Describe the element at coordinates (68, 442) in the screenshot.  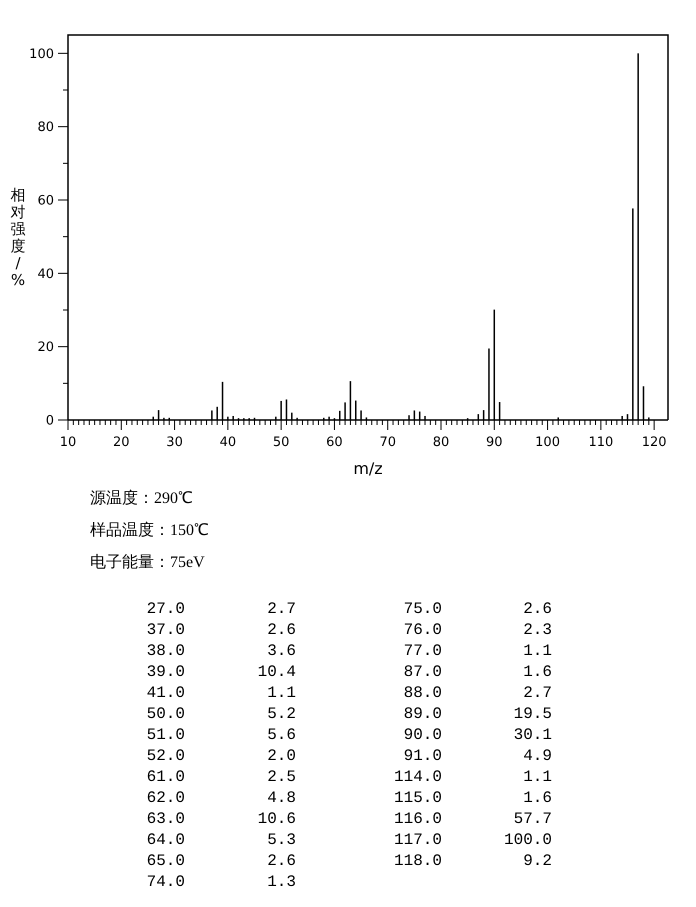
I see `x-tick-label: 10` at that location.